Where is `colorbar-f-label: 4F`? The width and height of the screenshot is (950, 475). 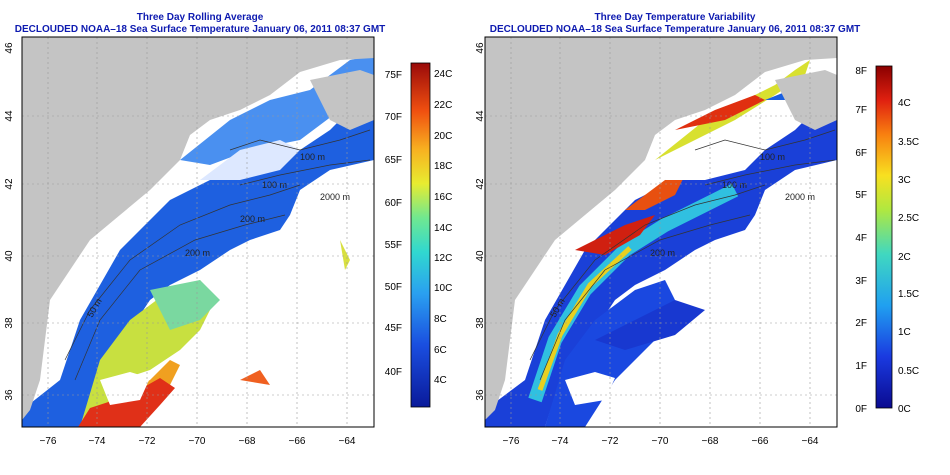 colorbar-f-label: 4F is located at coordinates (861, 238).